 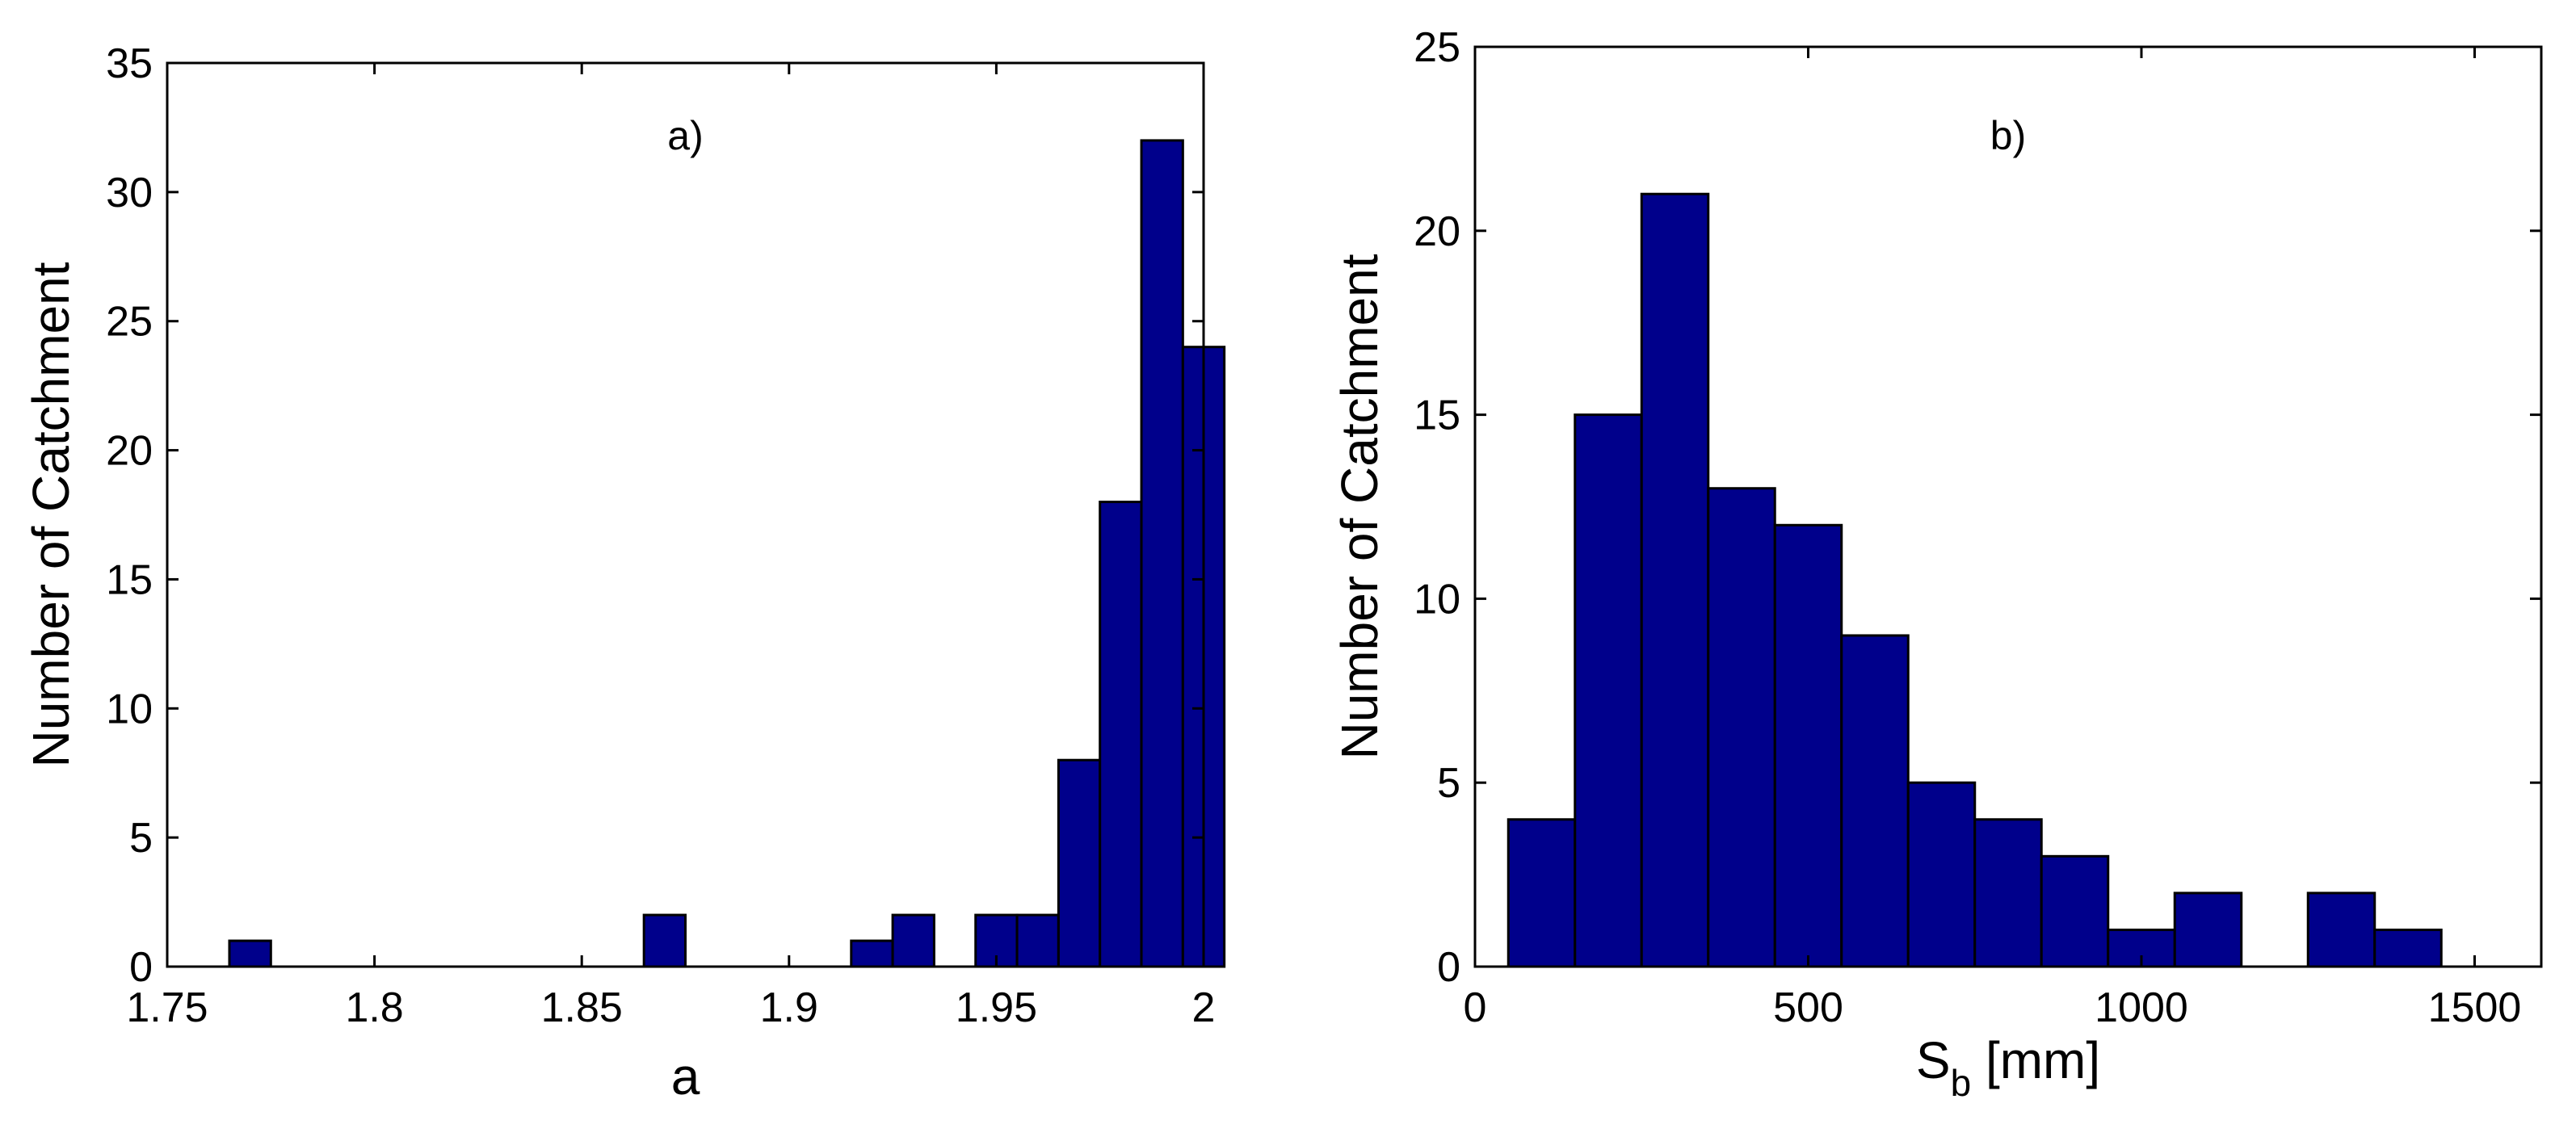 I want to click on x-tick-label: 0, so click(x=1475, y=1007).